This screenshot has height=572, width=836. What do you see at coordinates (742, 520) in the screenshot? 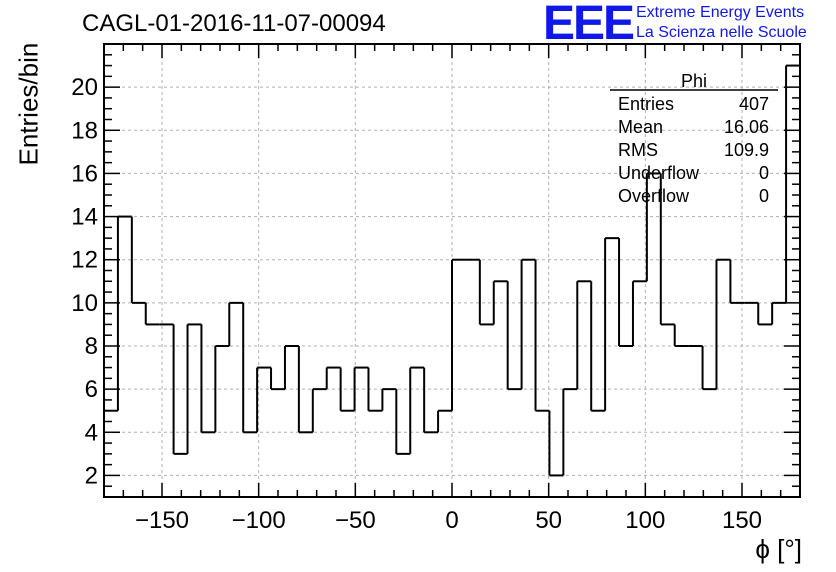
I see `x-tick-label: 150` at bounding box center [742, 520].